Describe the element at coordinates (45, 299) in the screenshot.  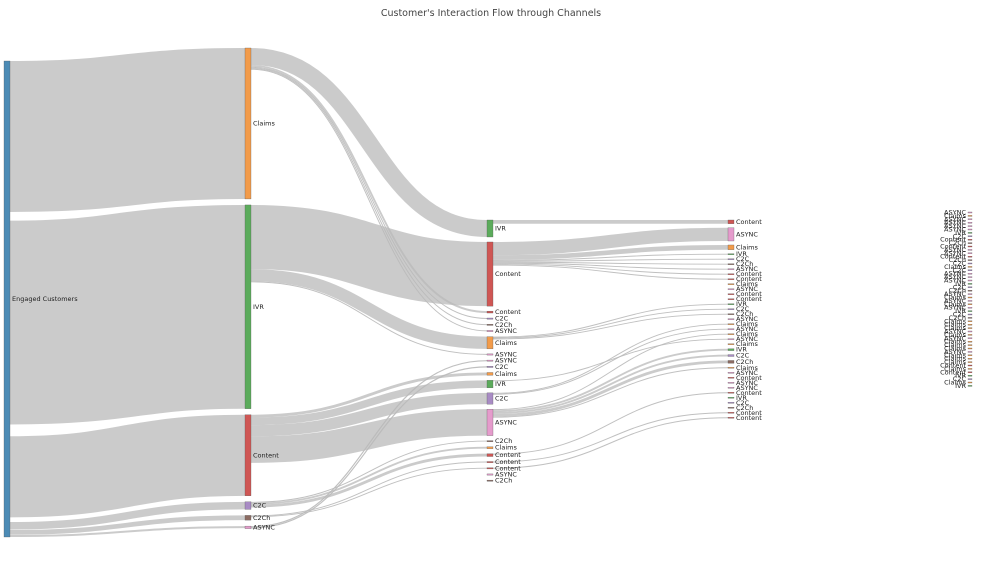
I see `node-label: Engaged Customers` at that location.